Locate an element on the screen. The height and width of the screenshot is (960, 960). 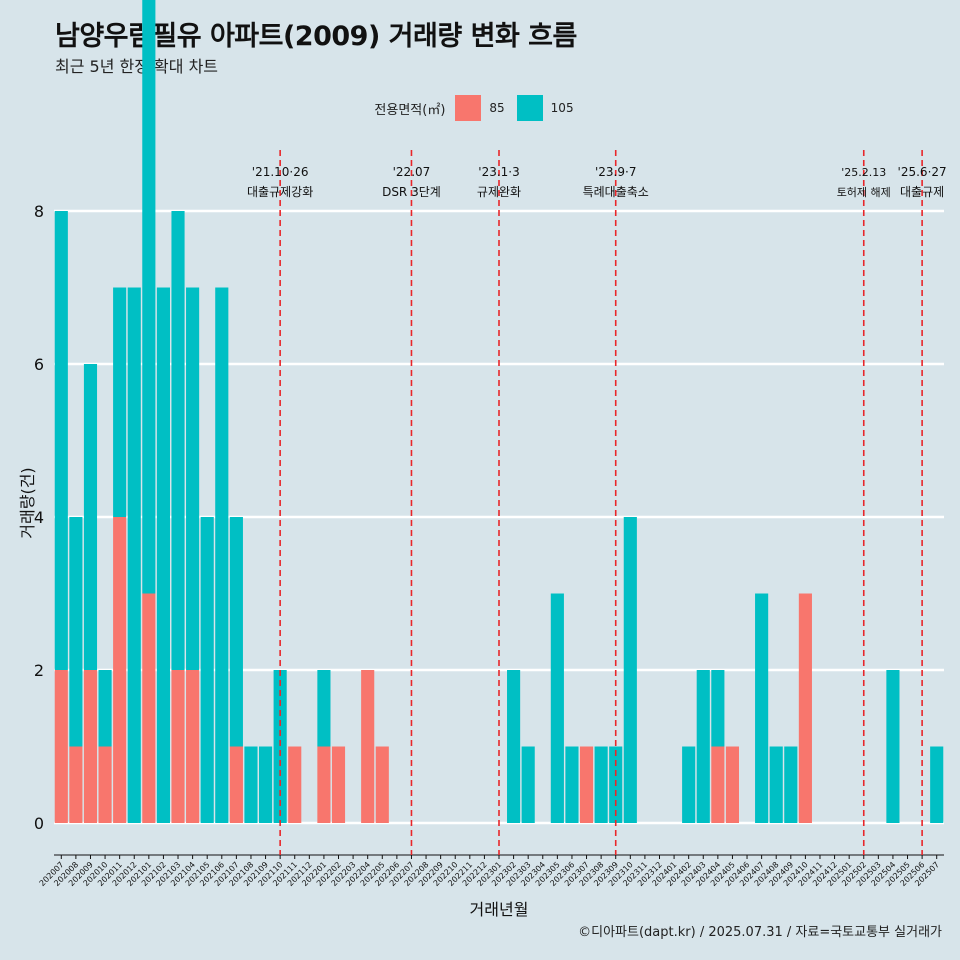
event-date-202301: '23.1·3 is located at coordinates (498, 172).